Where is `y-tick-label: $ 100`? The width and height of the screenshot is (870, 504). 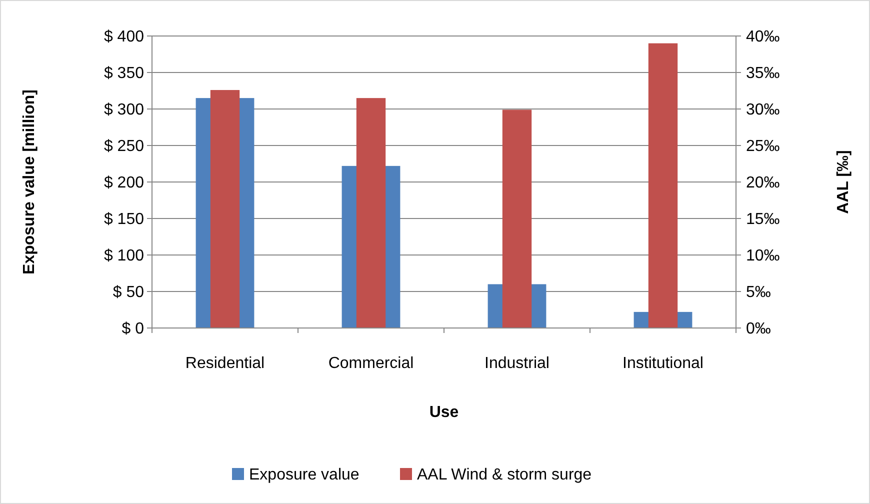 y-tick-label: $ 100 is located at coordinates (124, 256).